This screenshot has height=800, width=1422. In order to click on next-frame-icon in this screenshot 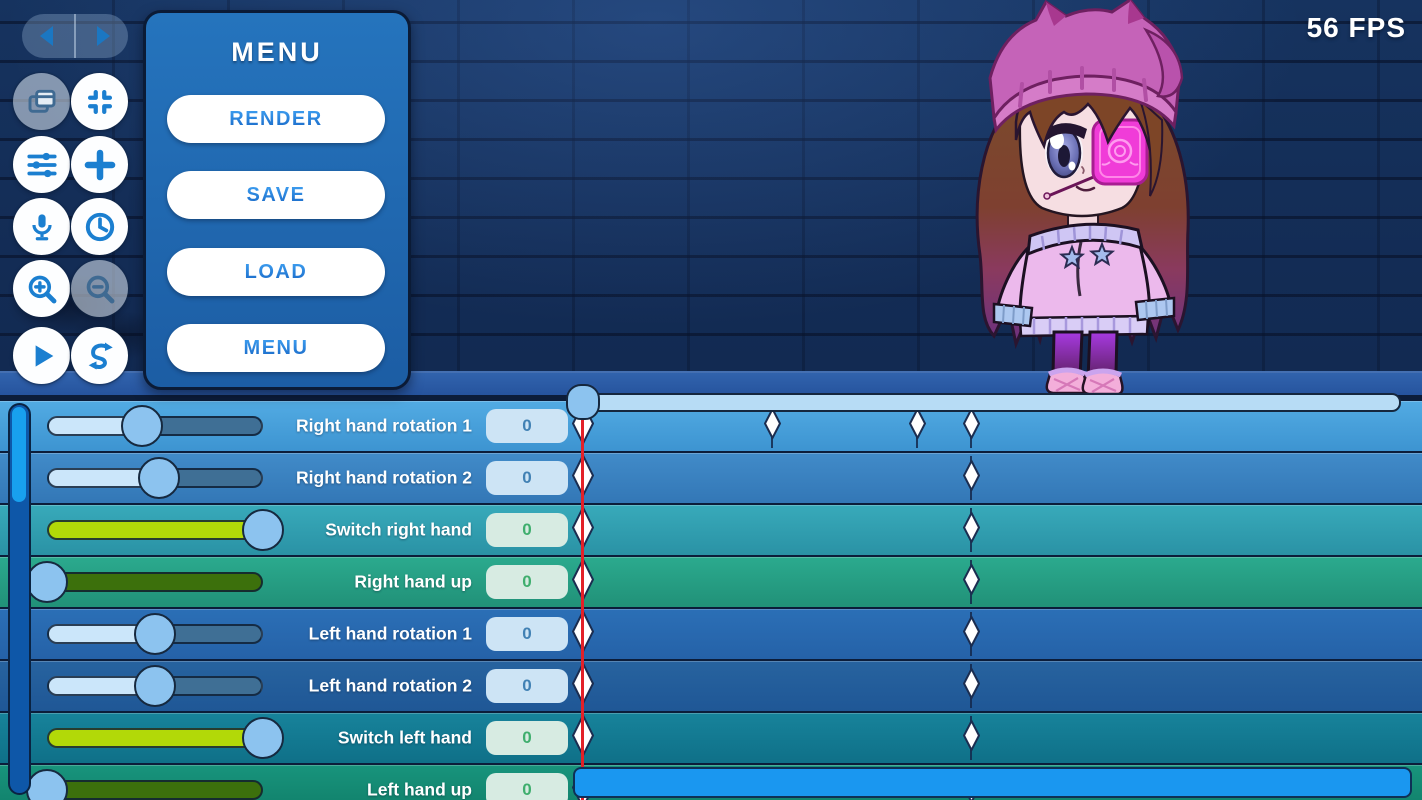, I will do `click(103, 36)`.